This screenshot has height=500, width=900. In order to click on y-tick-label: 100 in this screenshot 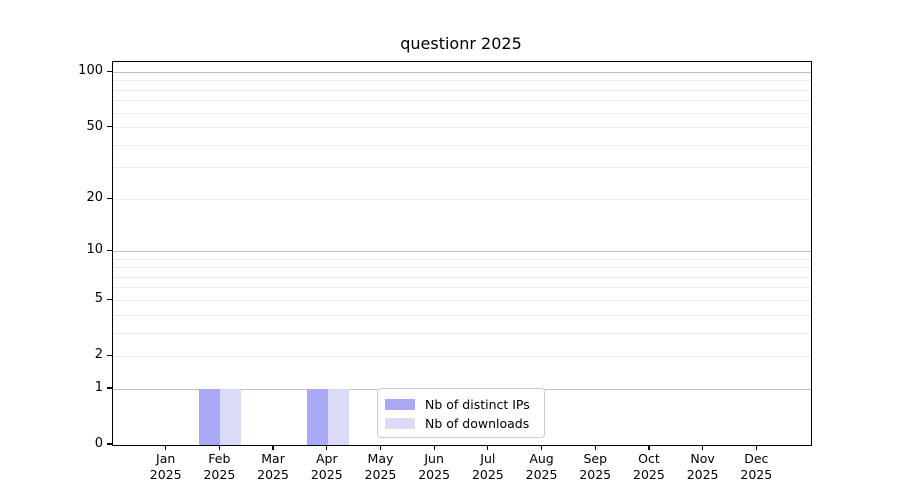, I will do `click(90, 71)`.